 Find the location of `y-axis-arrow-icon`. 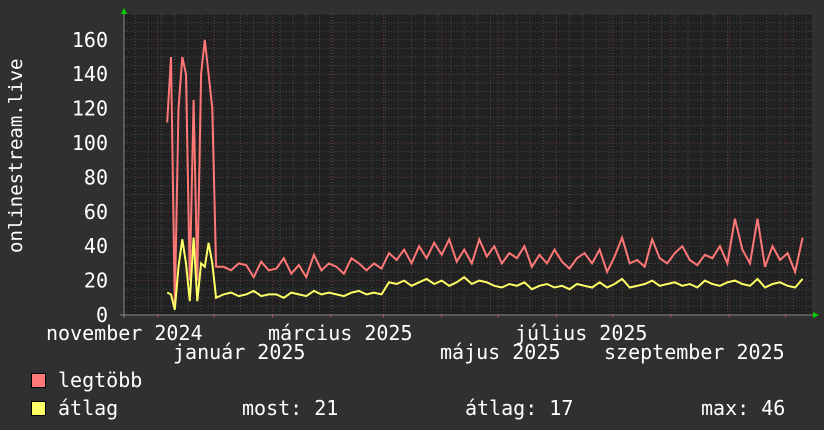

y-axis-arrow-icon is located at coordinates (124, 11).